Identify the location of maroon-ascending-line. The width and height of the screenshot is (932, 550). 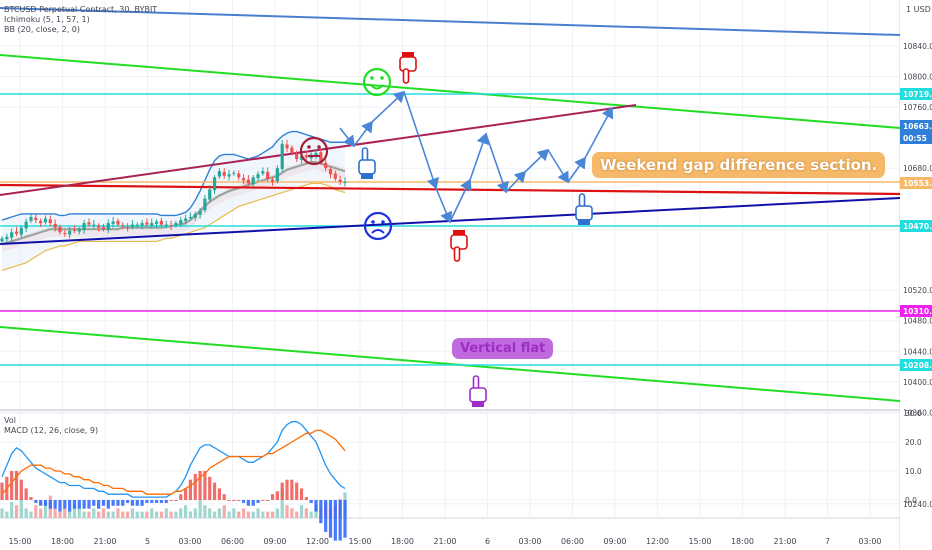
(318, 150).